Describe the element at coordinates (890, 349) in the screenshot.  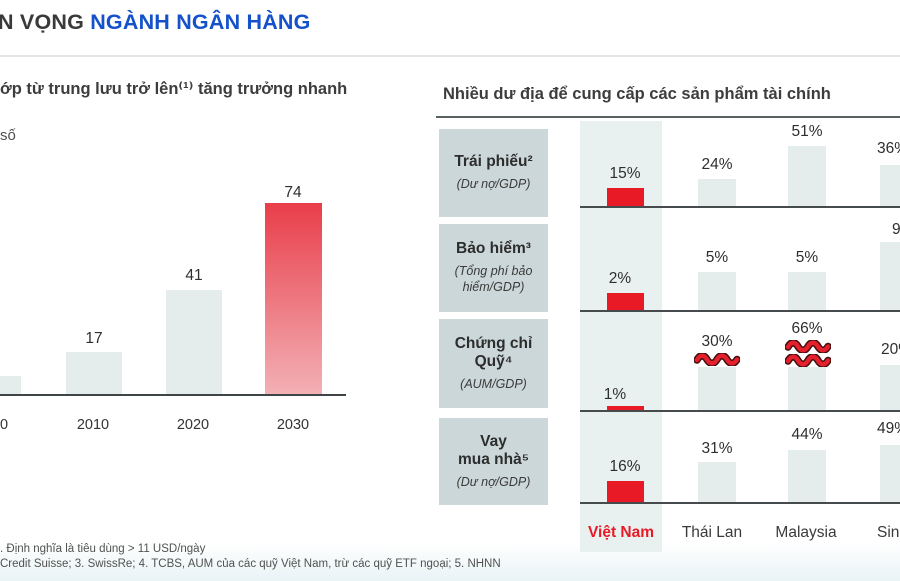
I see `r3-singapore-value: 20%` at that location.